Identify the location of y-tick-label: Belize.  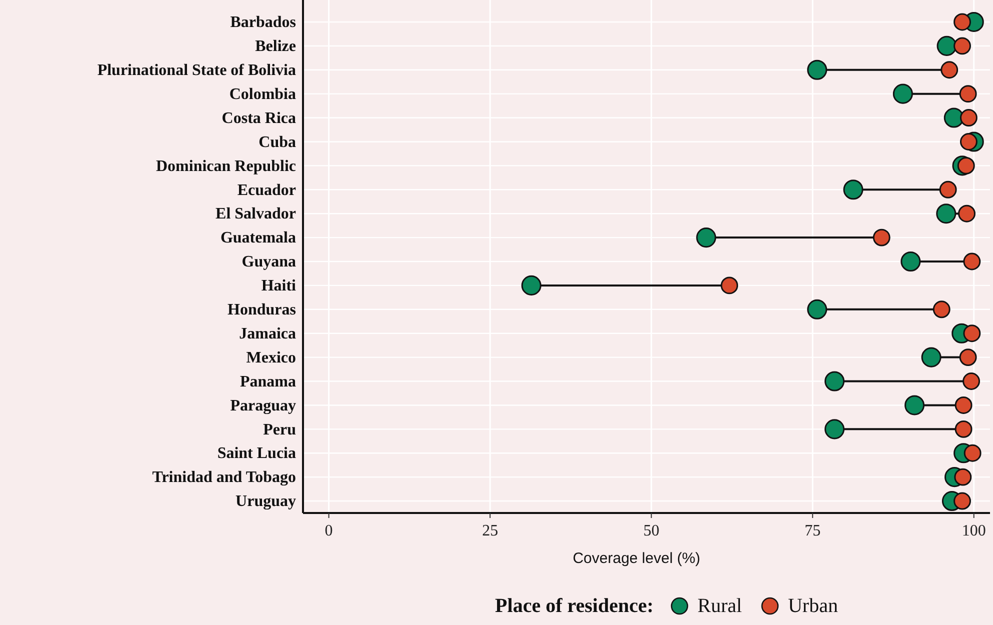
(275, 47).